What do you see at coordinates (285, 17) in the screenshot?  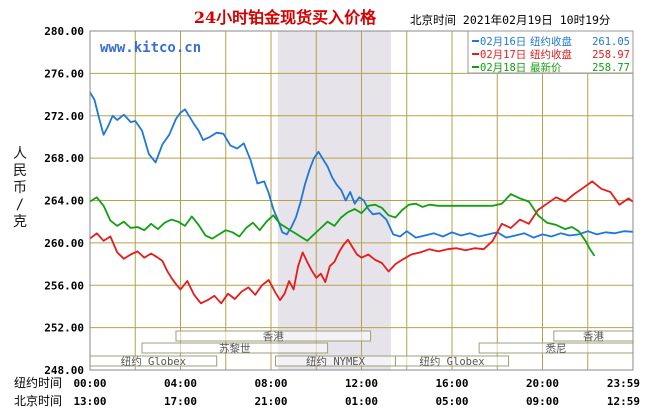 I see `chart-title: 24小时铂金现货买入价格` at bounding box center [285, 17].